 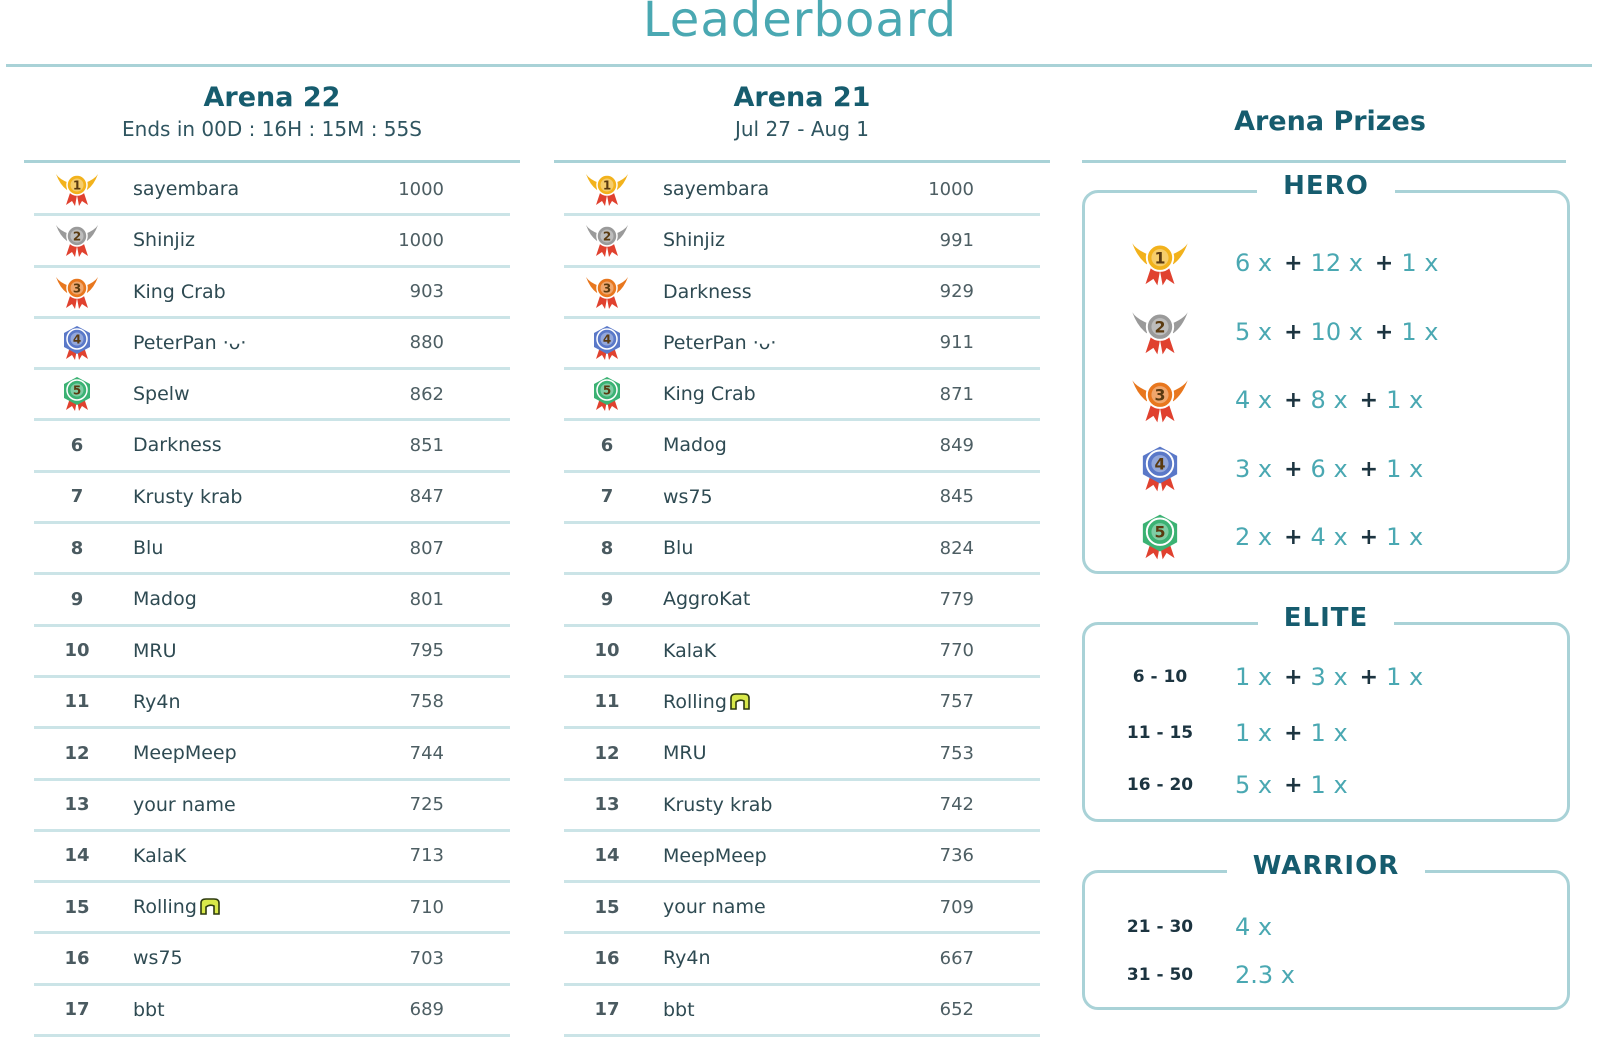 I want to click on player-name: your name, so click(x=714, y=907).